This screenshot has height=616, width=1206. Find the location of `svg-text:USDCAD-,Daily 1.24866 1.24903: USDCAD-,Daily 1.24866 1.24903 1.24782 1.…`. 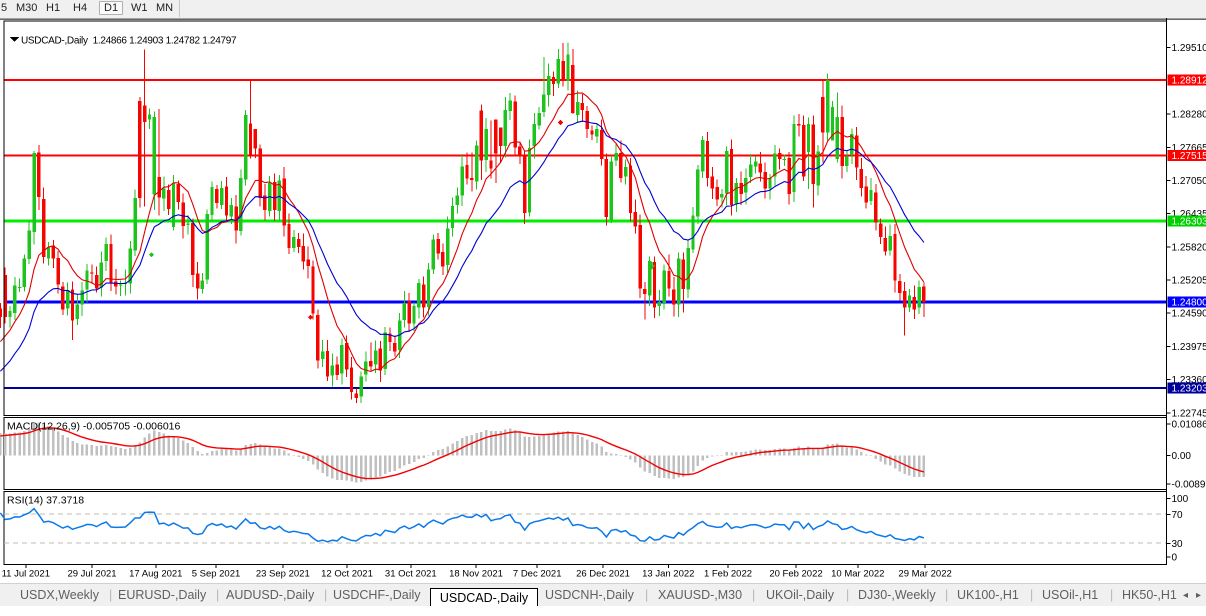

svg-text:USDCAD-,Daily 1.24866 1.24903: USDCAD-,Daily 1.24866 1.24903 1.24782 1.… is located at coordinates (129, 41).